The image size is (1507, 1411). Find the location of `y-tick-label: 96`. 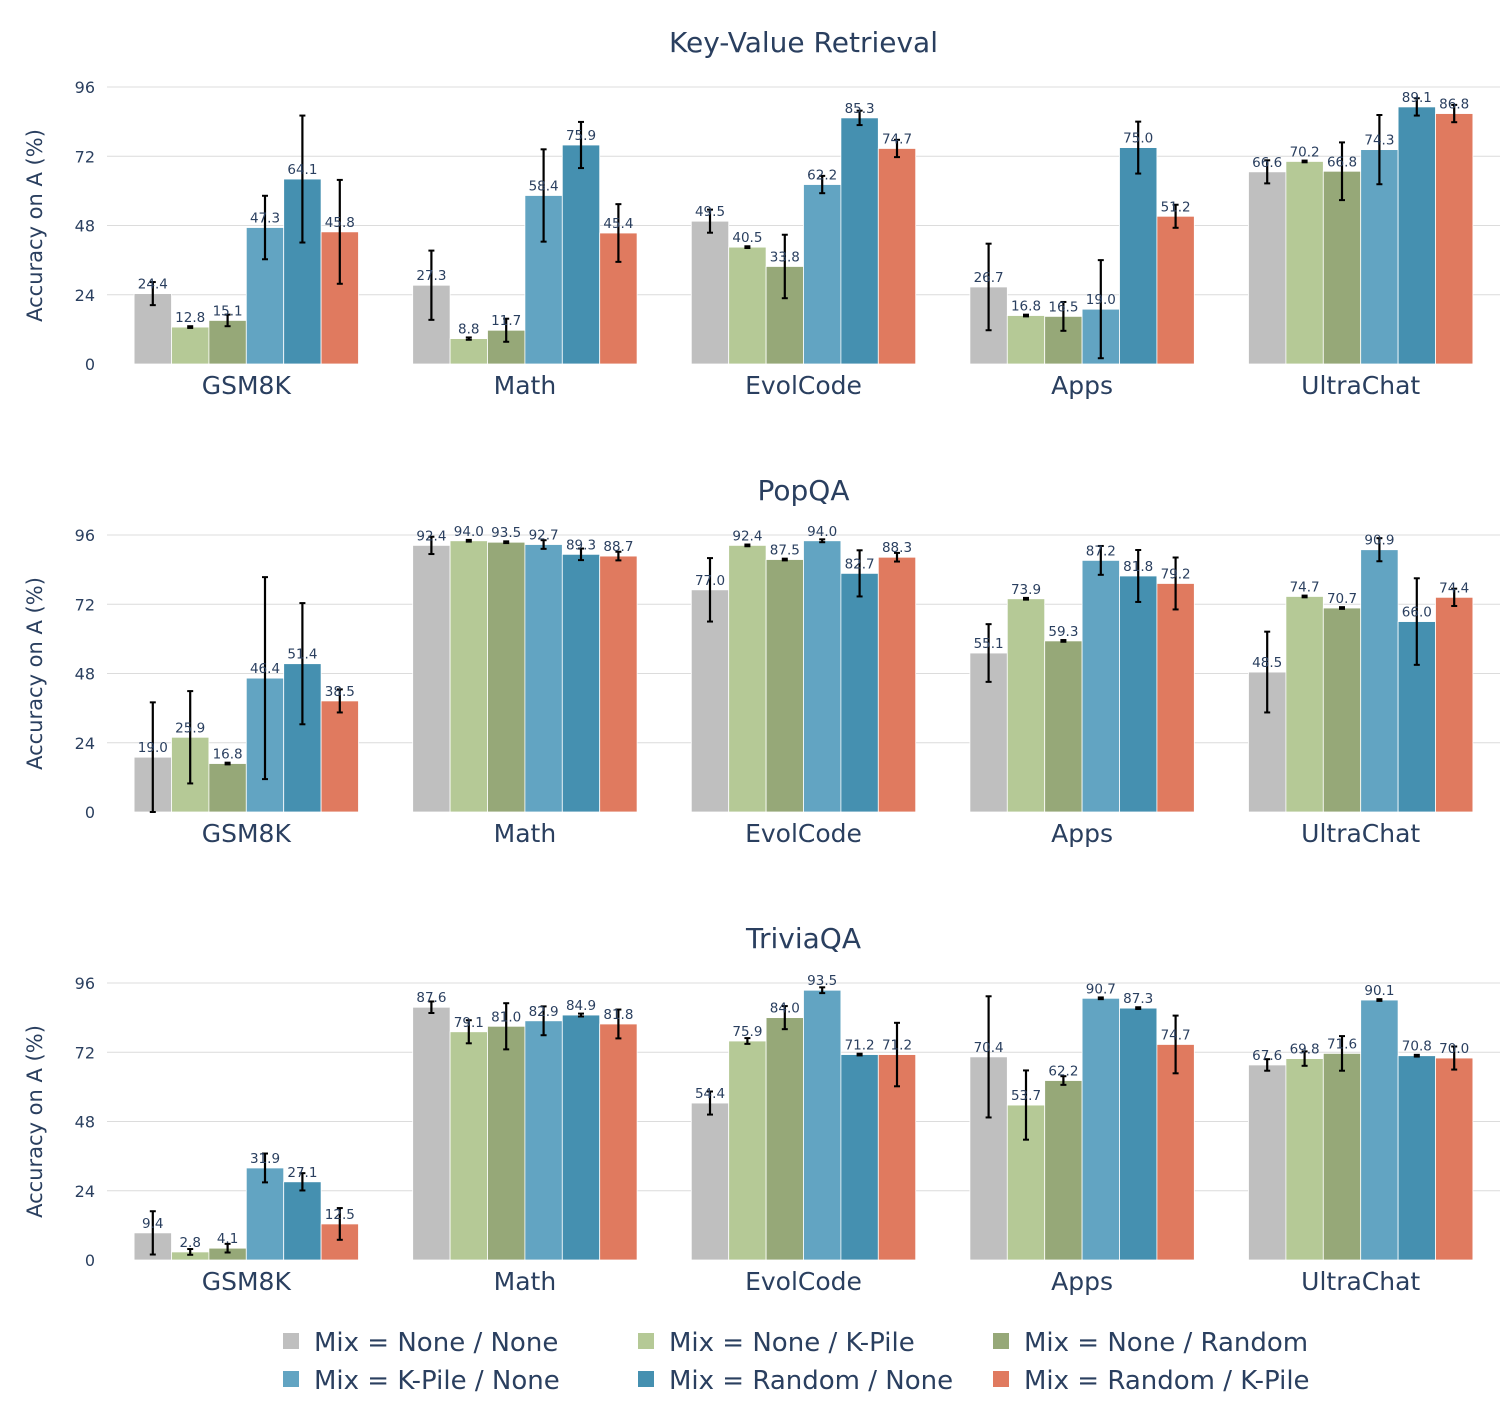

y-tick-label: 96 is located at coordinates (85, 535).